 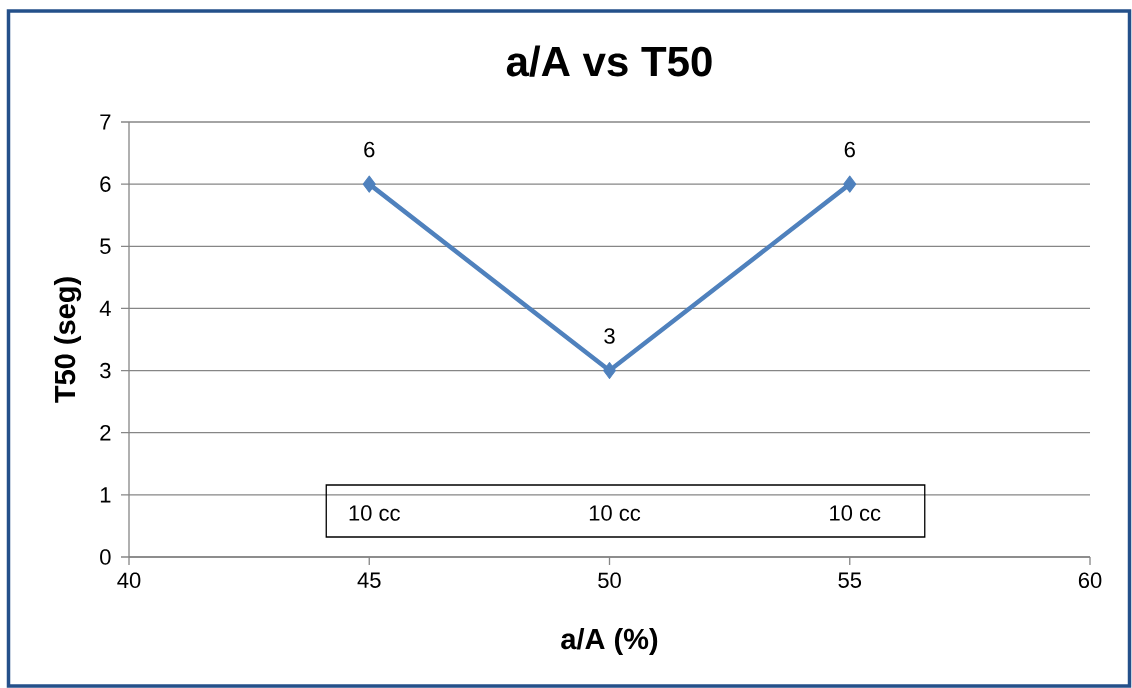 What do you see at coordinates (105, 122) in the screenshot?
I see `y-tick-label: 7` at bounding box center [105, 122].